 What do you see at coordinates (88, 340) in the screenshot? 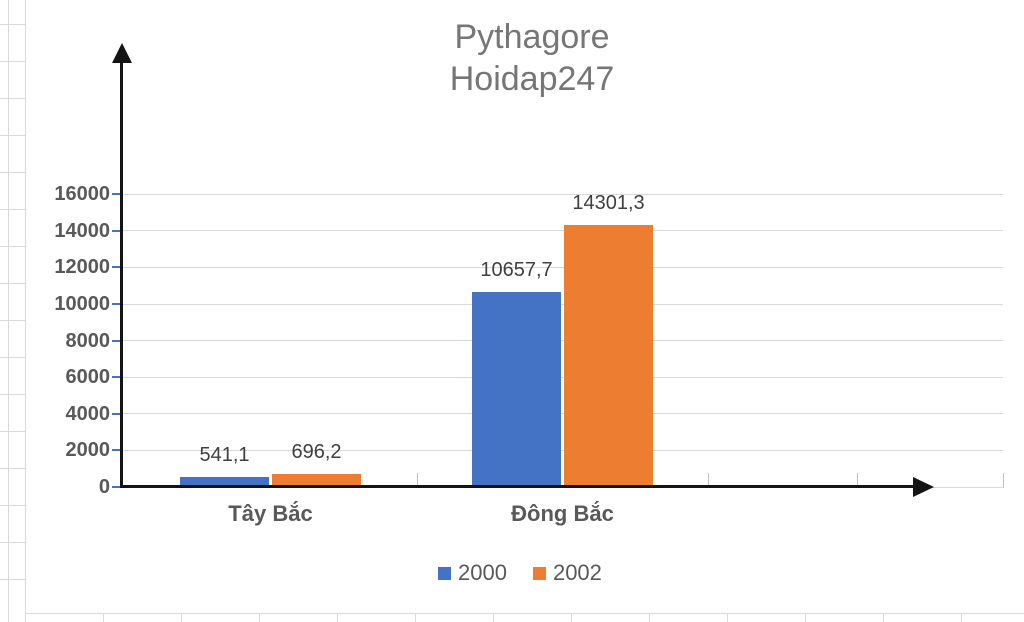
I see `y-axis-tick-label: 8000` at bounding box center [88, 340].